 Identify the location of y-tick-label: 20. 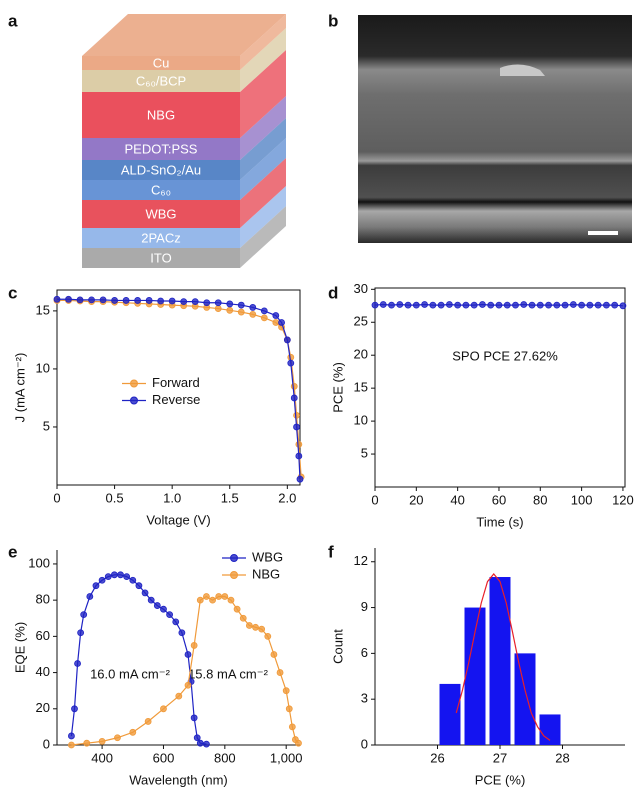
(43, 707).